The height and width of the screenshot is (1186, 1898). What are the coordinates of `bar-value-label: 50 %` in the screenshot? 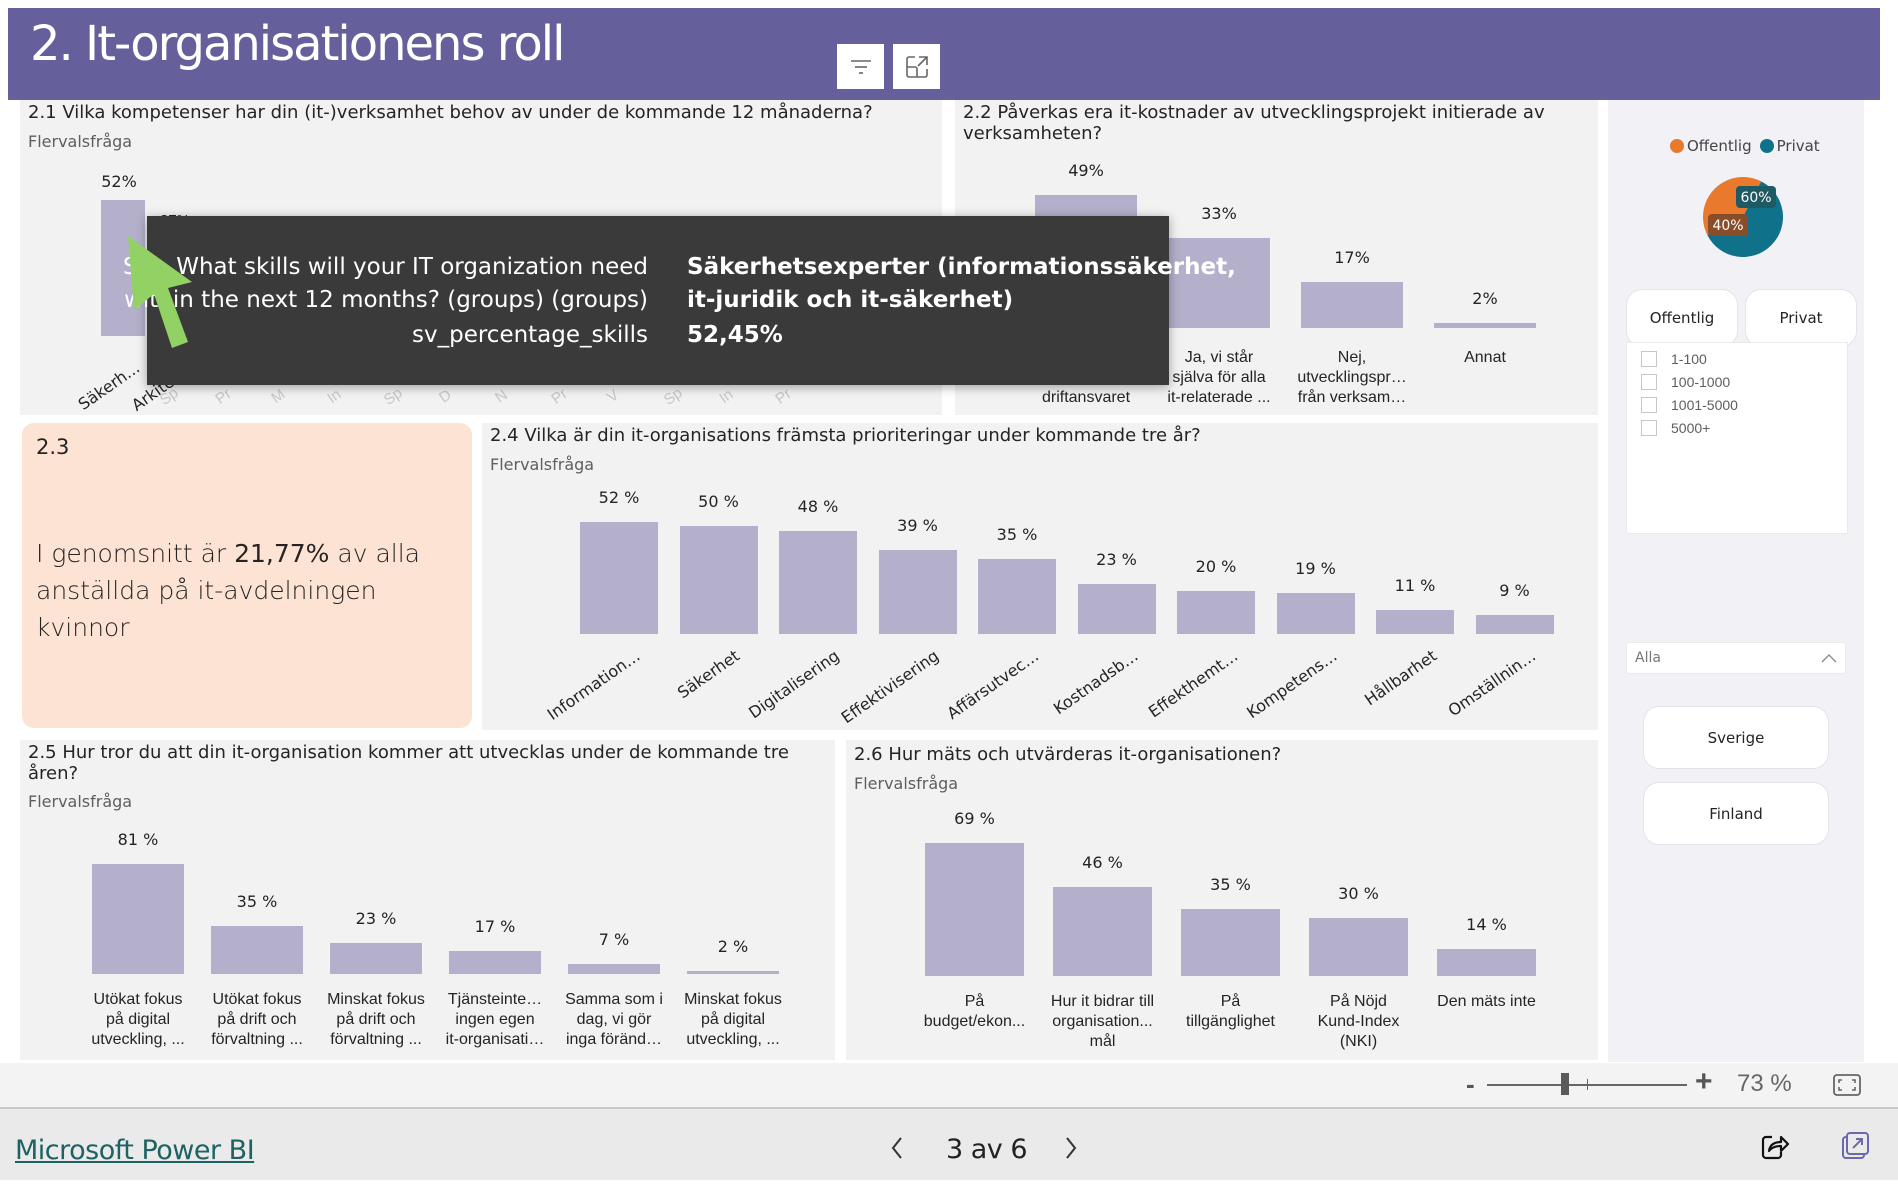 It's located at (718, 502).